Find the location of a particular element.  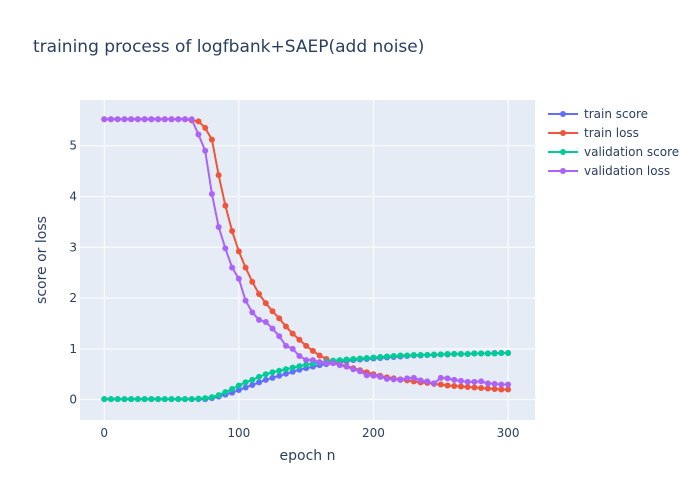

legend-item-train-loss: train loss is located at coordinates (593, 133).